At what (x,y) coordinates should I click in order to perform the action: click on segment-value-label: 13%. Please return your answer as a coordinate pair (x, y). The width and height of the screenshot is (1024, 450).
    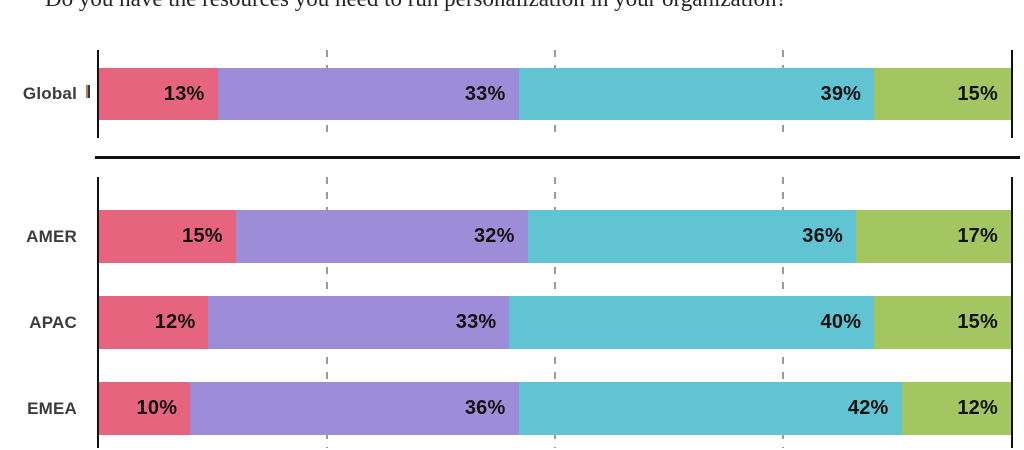
    Looking at the image, I should click on (184, 93).